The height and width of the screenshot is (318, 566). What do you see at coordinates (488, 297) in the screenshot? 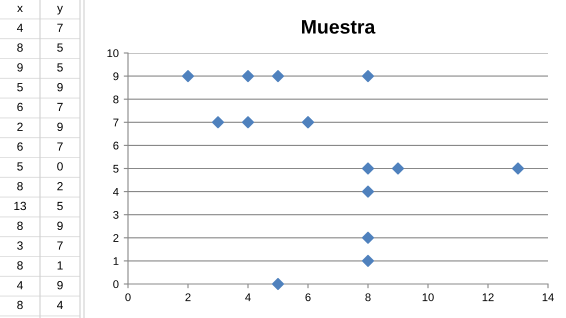
I see `x-tick-label: 12` at bounding box center [488, 297].